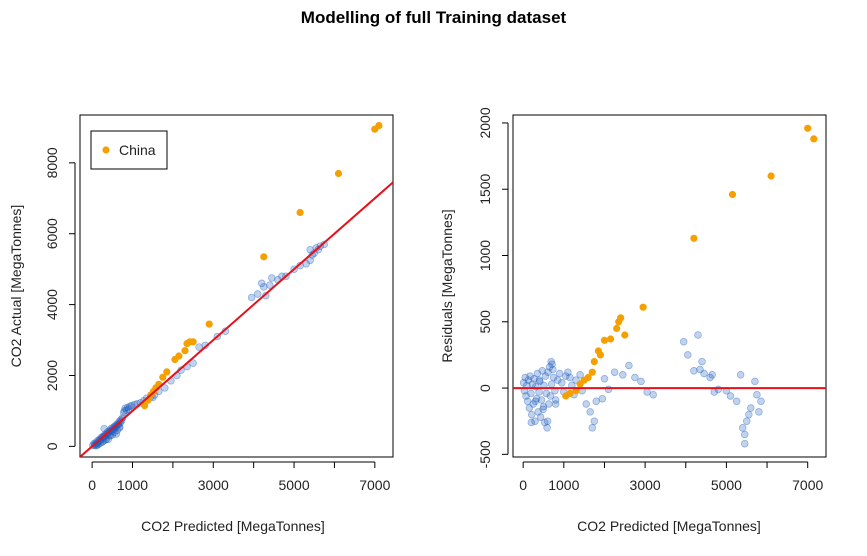 Image resolution: width=867 pixels, height=556 pixels. What do you see at coordinates (137, 150) in the screenshot?
I see `legend-label-china: China` at bounding box center [137, 150].